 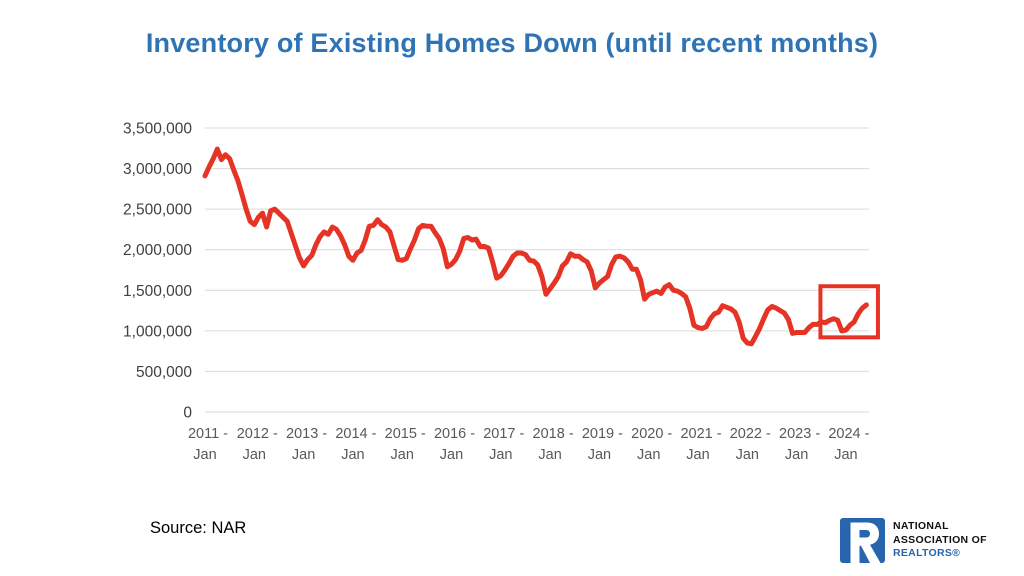 What do you see at coordinates (355, 434) in the screenshot?
I see `x-tick-year: 2014 -` at bounding box center [355, 434].